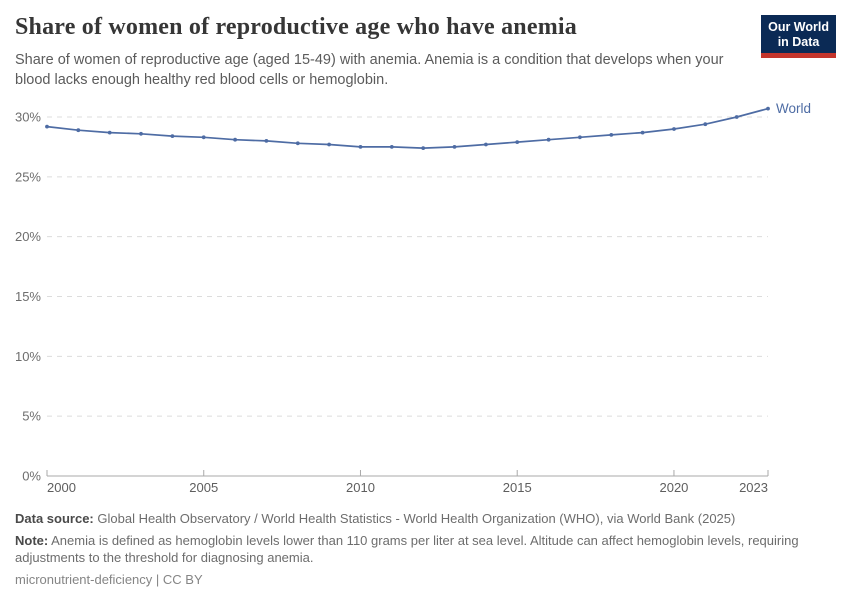  What do you see at coordinates (793, 108) in the screenshot?
I see `series-end-label: World` at bounding box center [793, 108].